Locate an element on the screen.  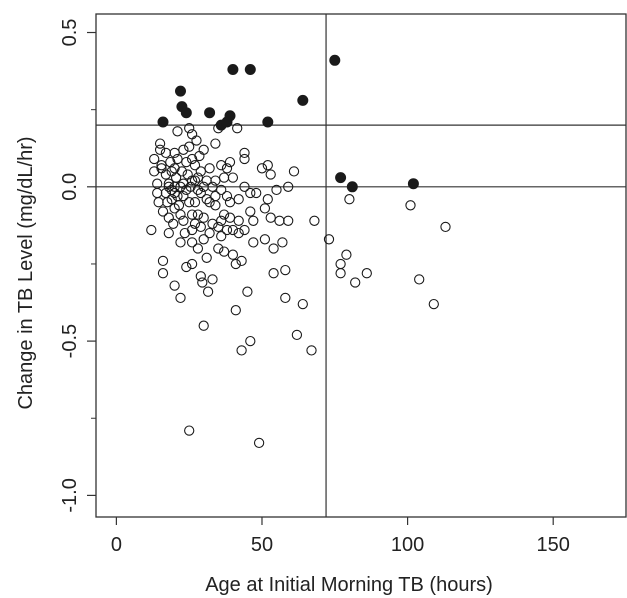
y-tick-label: -1.0 is located at coordinates (70, 495).